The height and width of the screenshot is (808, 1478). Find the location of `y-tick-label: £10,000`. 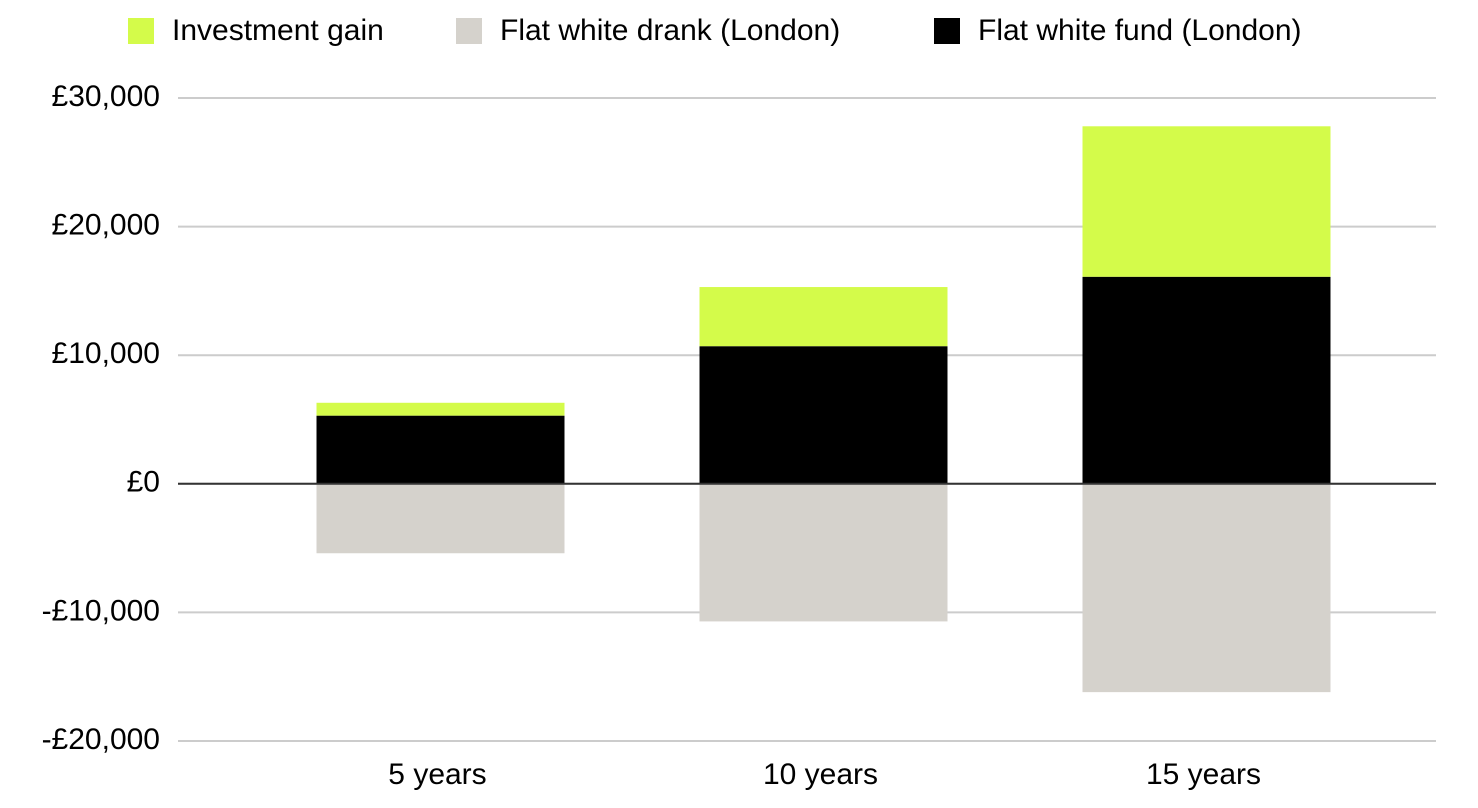

y-tick-label: £10,000 is located at coordinates (106, 353).